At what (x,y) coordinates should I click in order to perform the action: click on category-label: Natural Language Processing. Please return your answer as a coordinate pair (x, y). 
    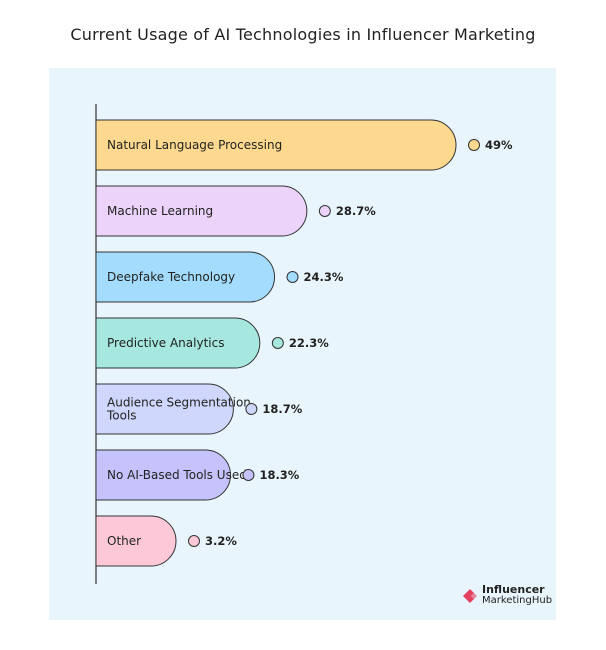
    Looking at the image, I should click on (194, 145).